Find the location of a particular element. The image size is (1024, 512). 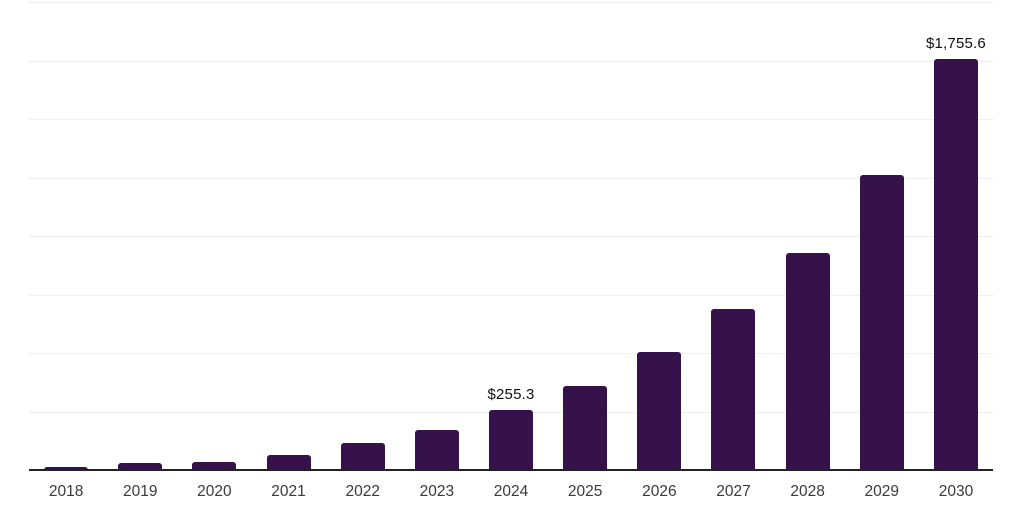

x-axis-label: 2024 is located at coordinates (511, 491).